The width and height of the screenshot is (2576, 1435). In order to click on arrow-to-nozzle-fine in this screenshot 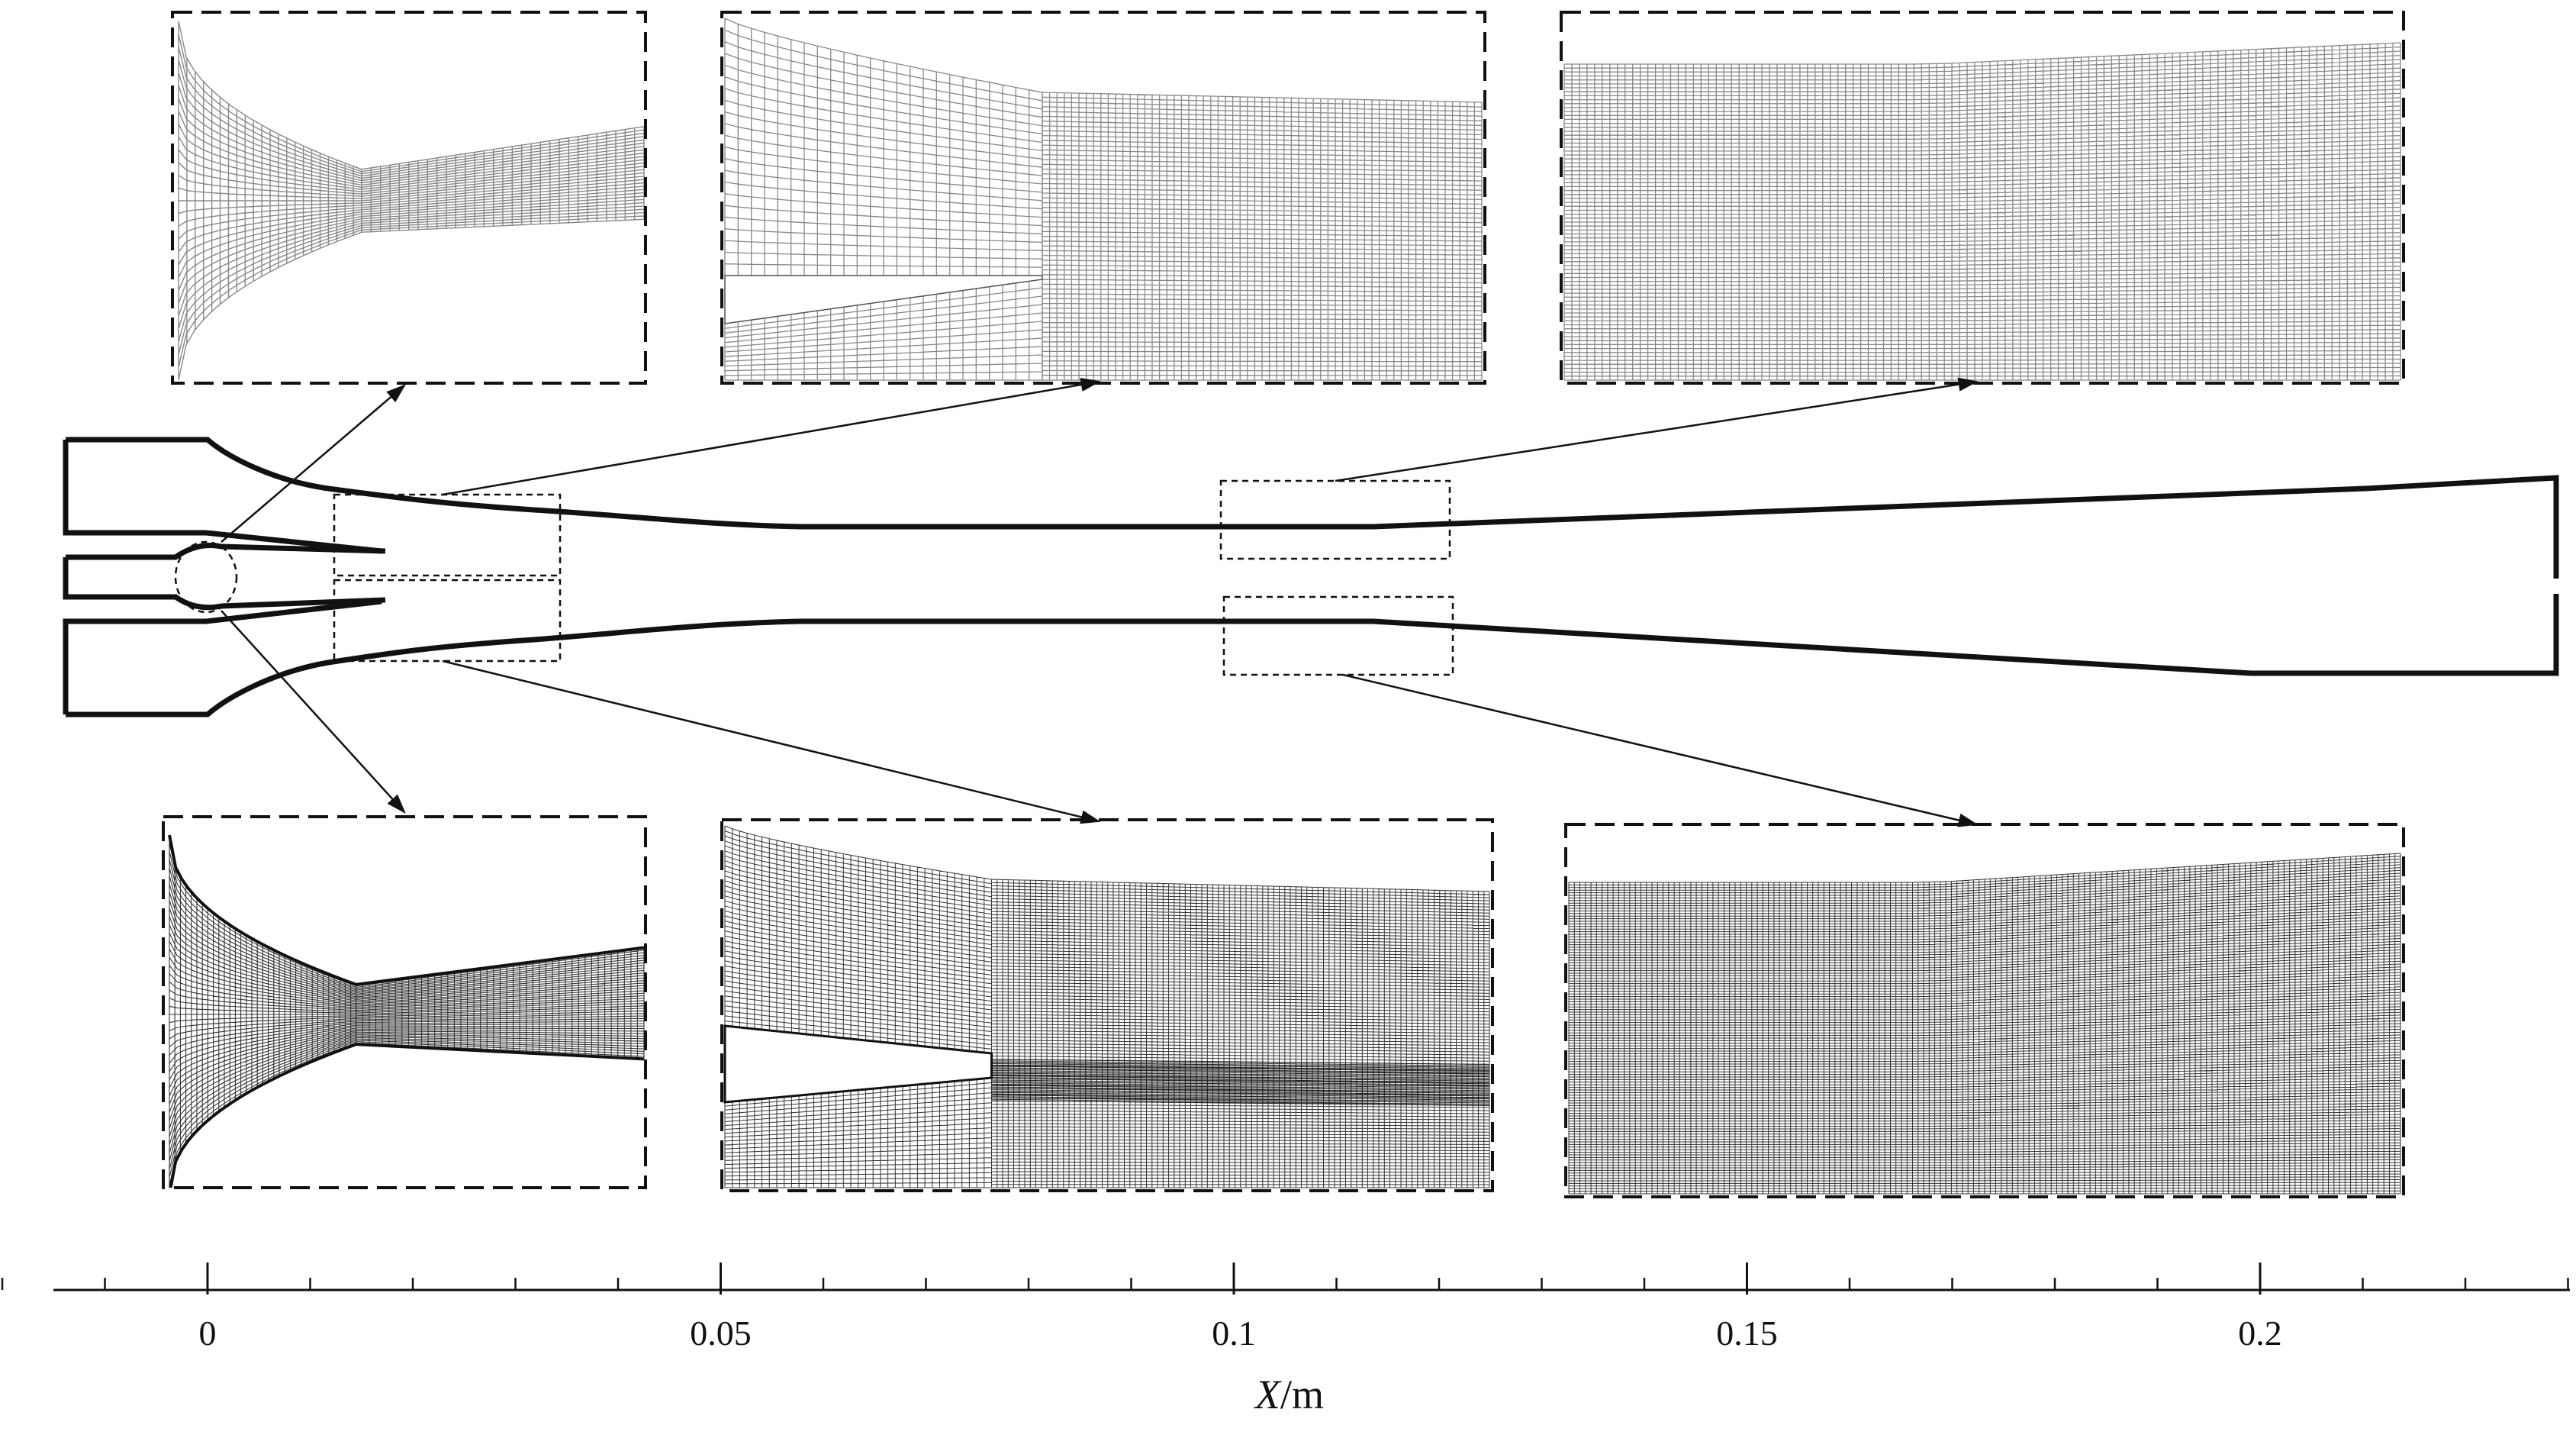, I will do `click(313, 712)`.